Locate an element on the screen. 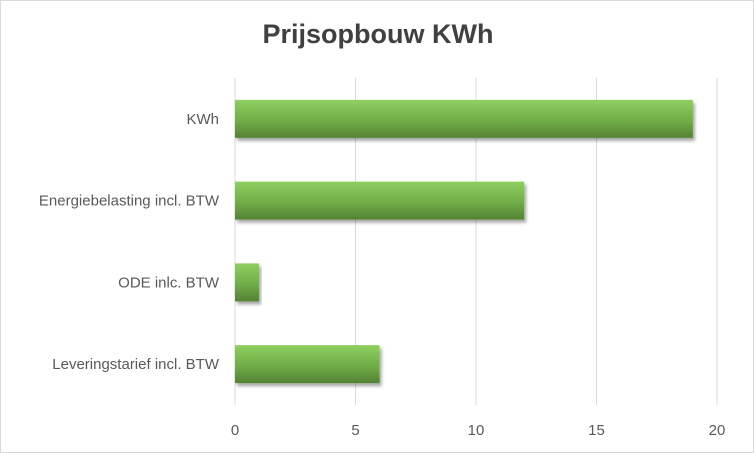 The height and width of the screenshot is (453, 754). category-label: Energiebelasting incl. BTW is located at coordinates (129, 201).